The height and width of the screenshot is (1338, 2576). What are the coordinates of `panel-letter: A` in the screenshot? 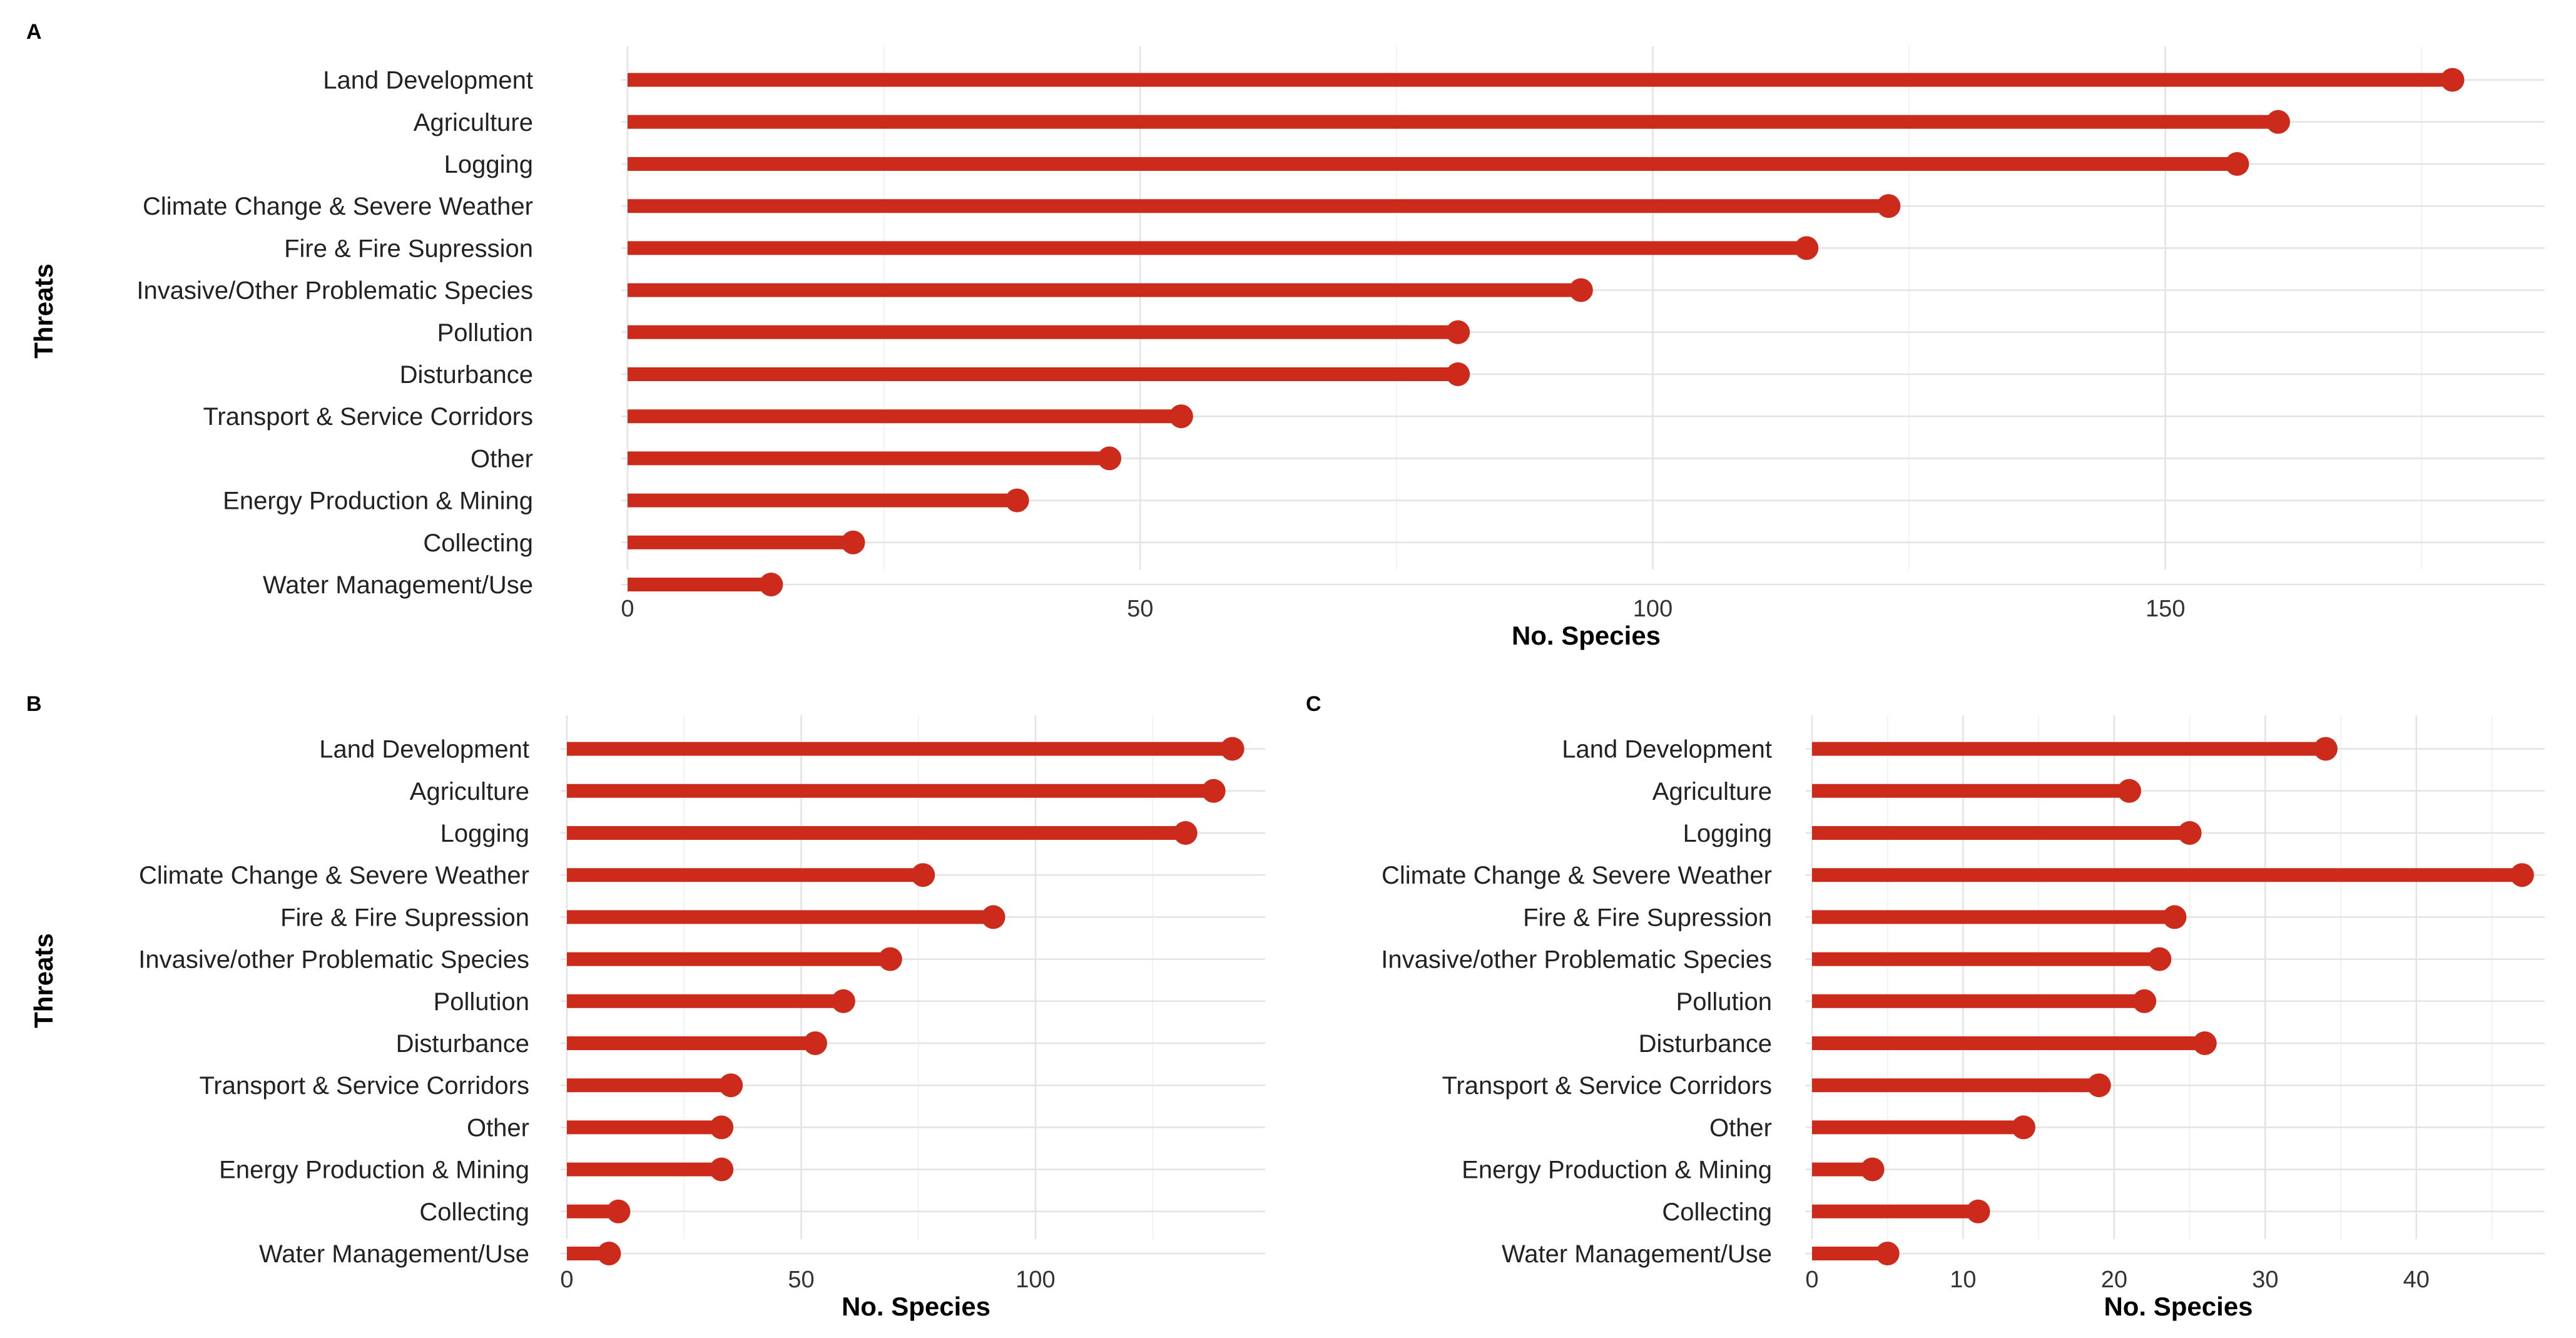 It's located at (34, 32).